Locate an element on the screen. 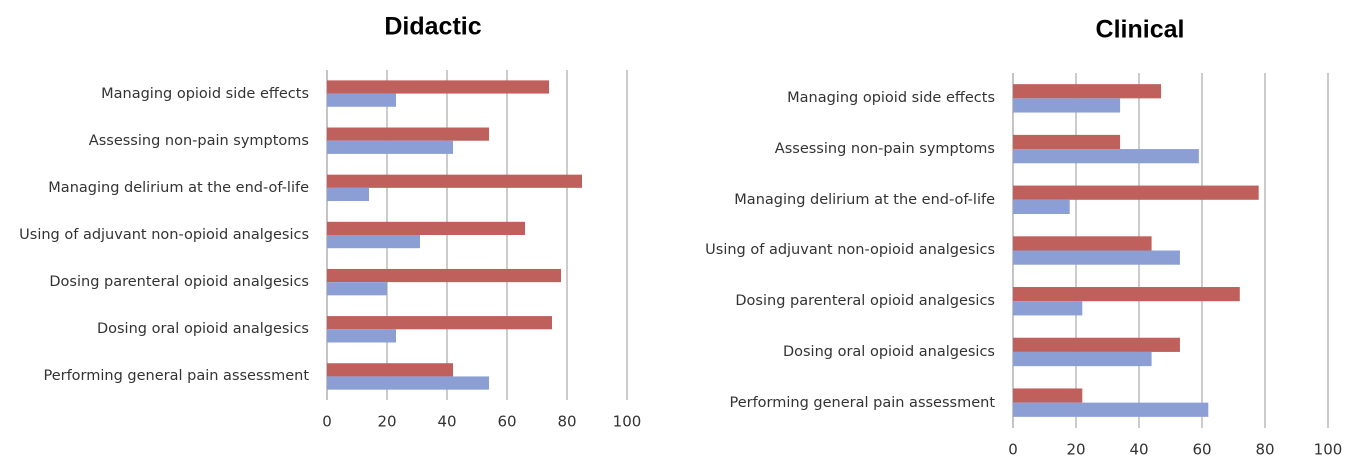  chart-title: Didactic is located at coordinates (432, 27).